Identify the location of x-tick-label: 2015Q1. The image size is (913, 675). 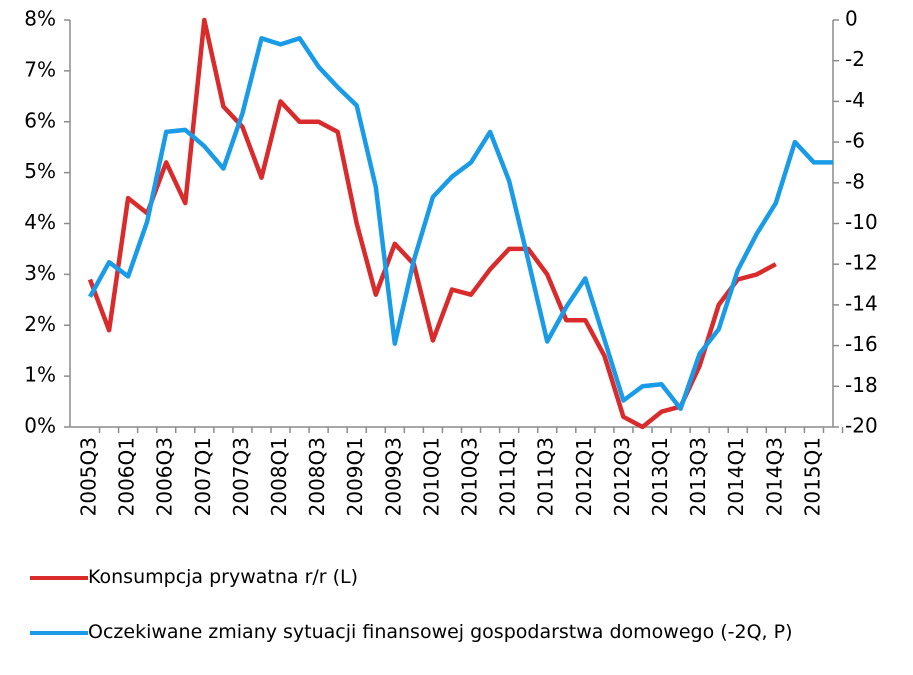
(812, 476).